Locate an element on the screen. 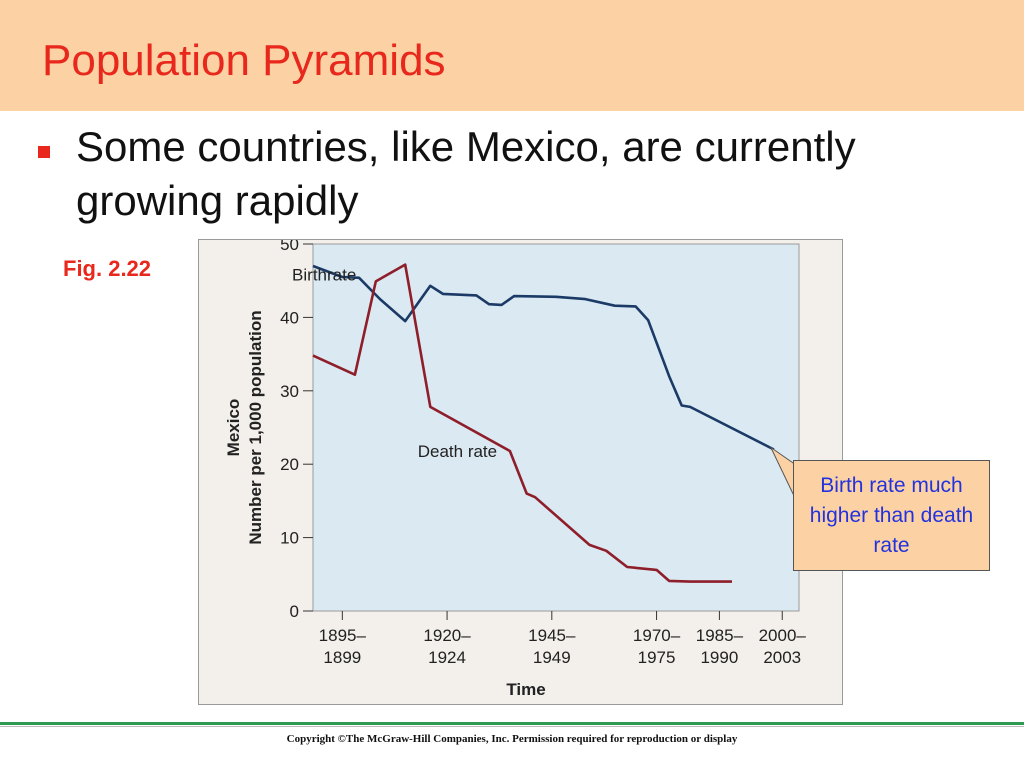  y-tick-label: 40 is located at coordinates (289, 317).